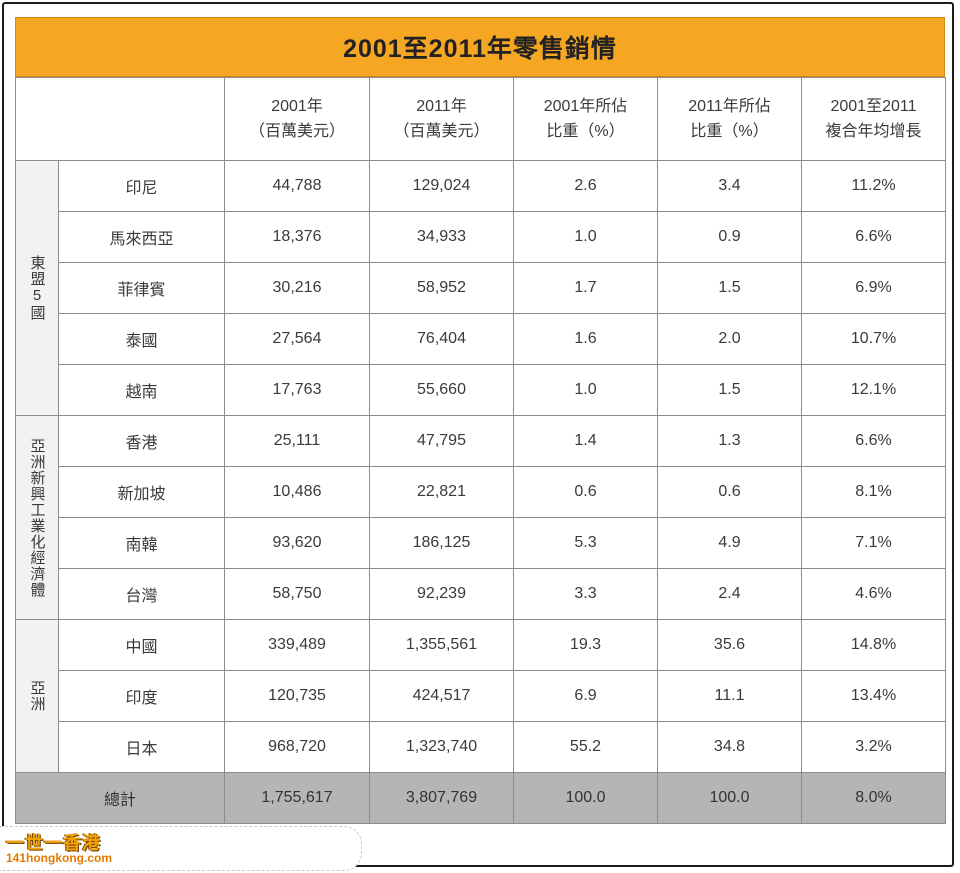  What do you see at coordinates (585, 798) in the screenshot?
I see `total-share-2001: 100.0` at bounding box center [585, 798].